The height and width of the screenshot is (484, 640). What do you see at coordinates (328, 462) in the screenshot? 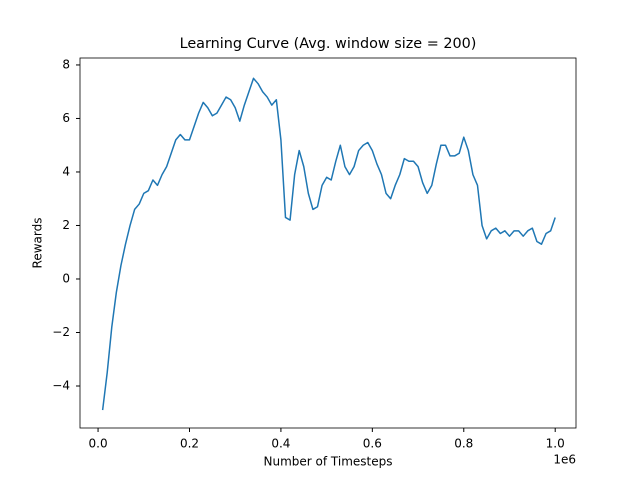
I see `x-axis-label: Number of Timesteps` at bounding box center [328, 462].